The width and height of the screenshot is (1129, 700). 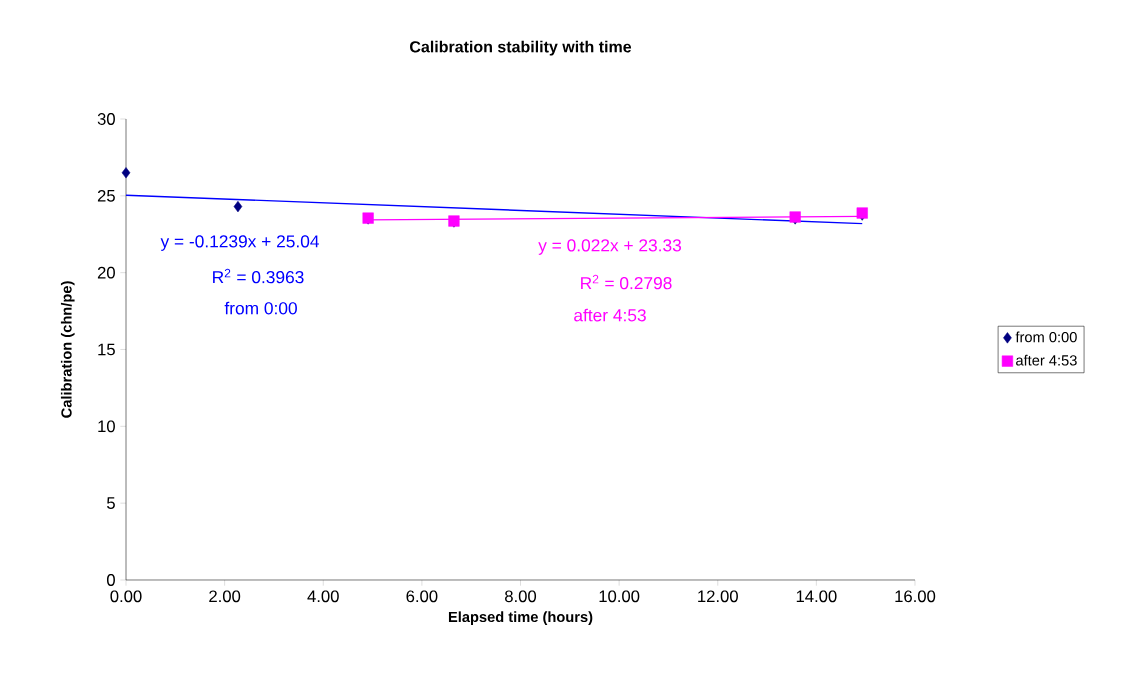 I want to click on y-tick-label: 5, so click(x=111, y=503).